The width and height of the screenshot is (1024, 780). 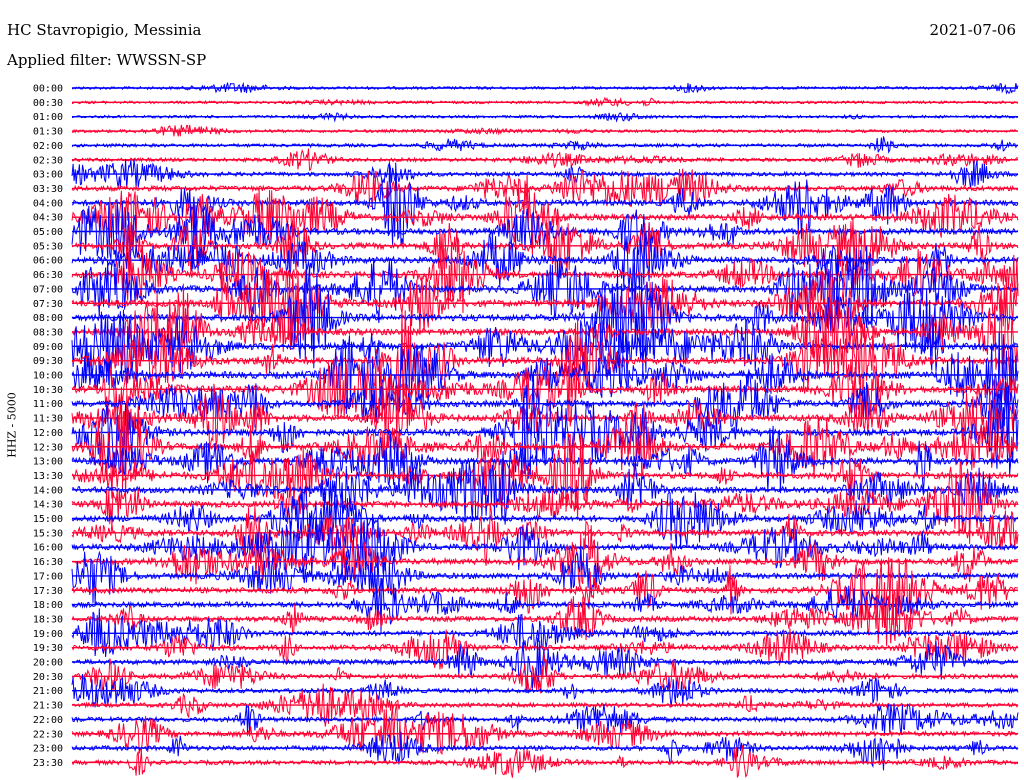 What do you see at coordinates (48, 562) in the screenshot?
I see `row-tick-label: 16:30` at bounding box center [48, 562].